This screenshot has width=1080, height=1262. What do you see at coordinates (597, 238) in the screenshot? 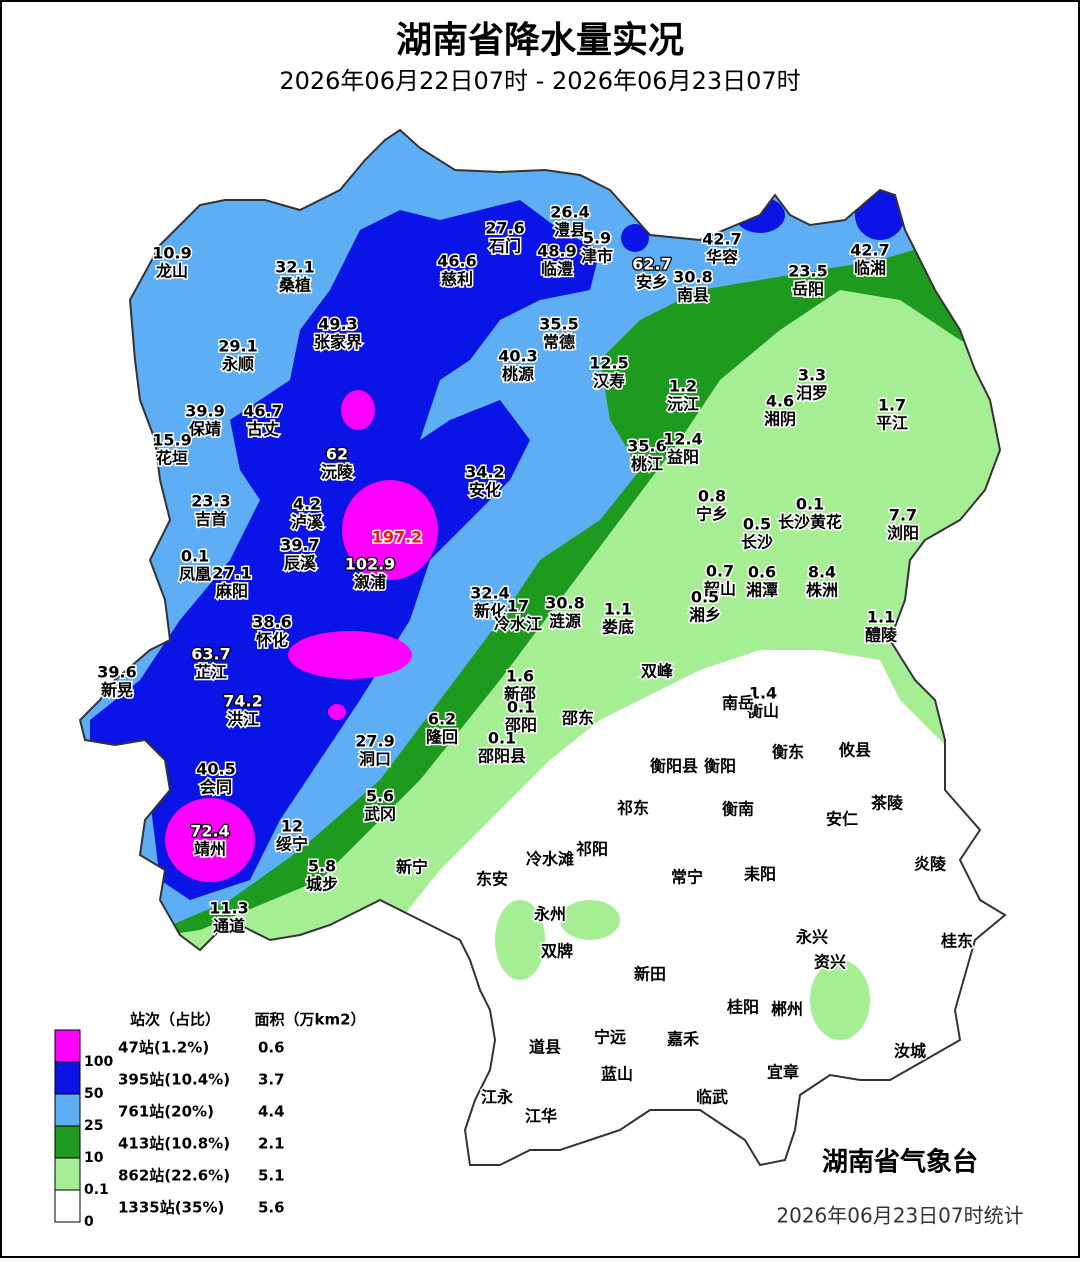
I see `station-value: 5.9` at bounding box center [597, 238].